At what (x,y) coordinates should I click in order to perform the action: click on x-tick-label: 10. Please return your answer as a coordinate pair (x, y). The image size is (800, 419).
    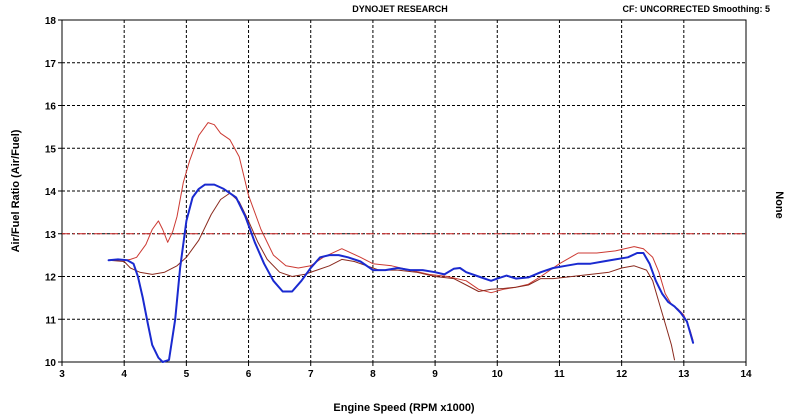
    Looking at the image, I should click on (498, 374).